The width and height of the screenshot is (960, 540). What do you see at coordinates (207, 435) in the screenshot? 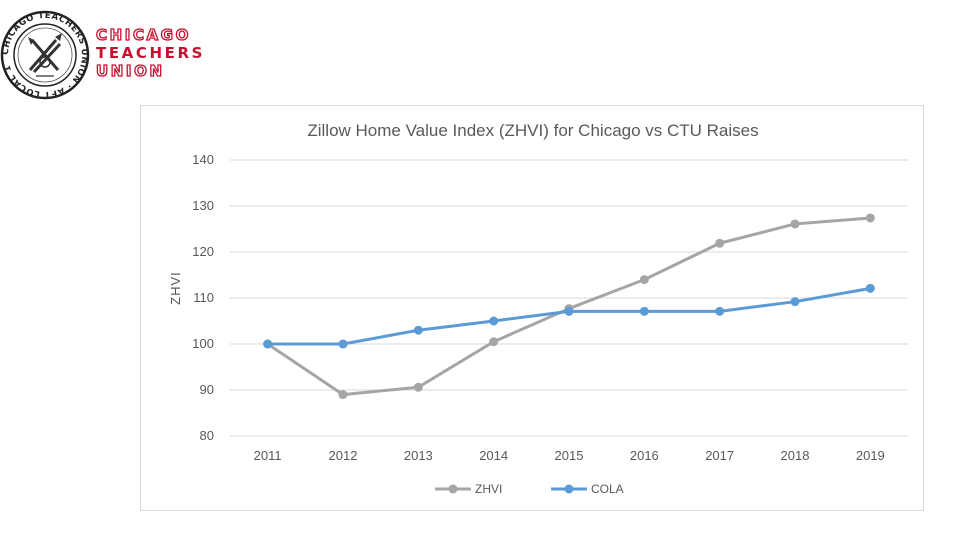
I see `y-tick-80: 80` at bounding box center [207, 435].